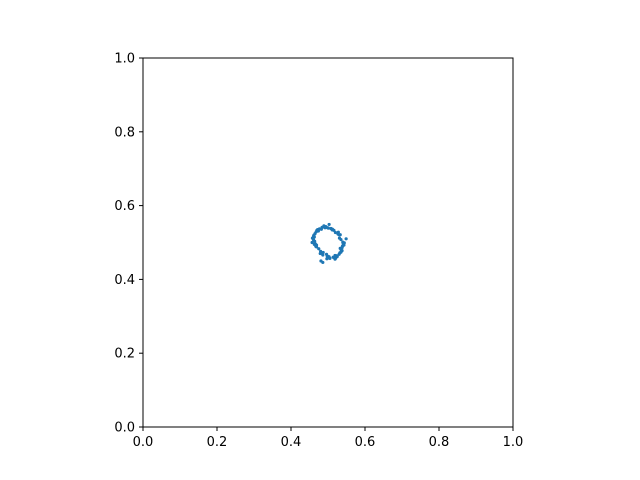 Image resolution: width=640 pixels, height=480 pixels. What do you see at coordinates (124, 206) in the screenshot?
I see `y-tick-label: 0.6` at bounding box center [124, 206].